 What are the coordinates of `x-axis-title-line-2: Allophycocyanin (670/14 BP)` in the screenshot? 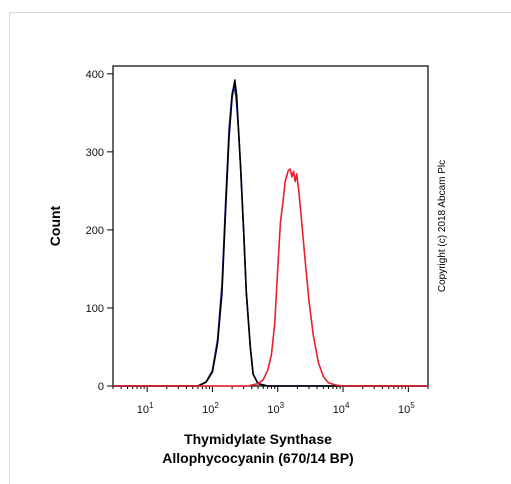 It's located at (257, 458).